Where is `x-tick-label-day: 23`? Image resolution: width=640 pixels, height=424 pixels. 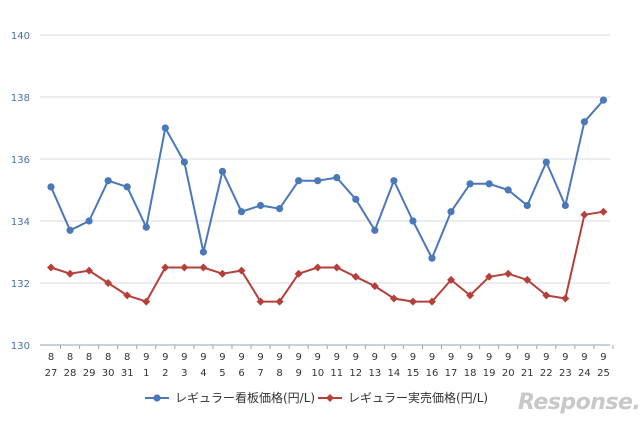
x-tick-label-day: 23 is located at coordinates (565, 373).